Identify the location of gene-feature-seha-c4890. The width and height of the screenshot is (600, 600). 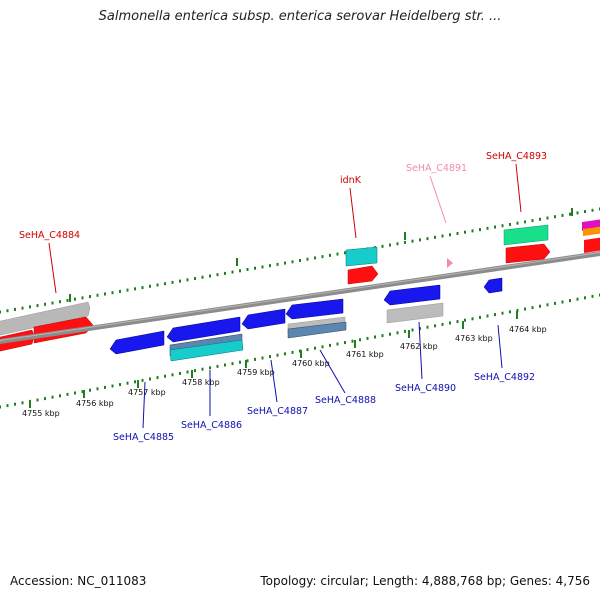
(412, 295).